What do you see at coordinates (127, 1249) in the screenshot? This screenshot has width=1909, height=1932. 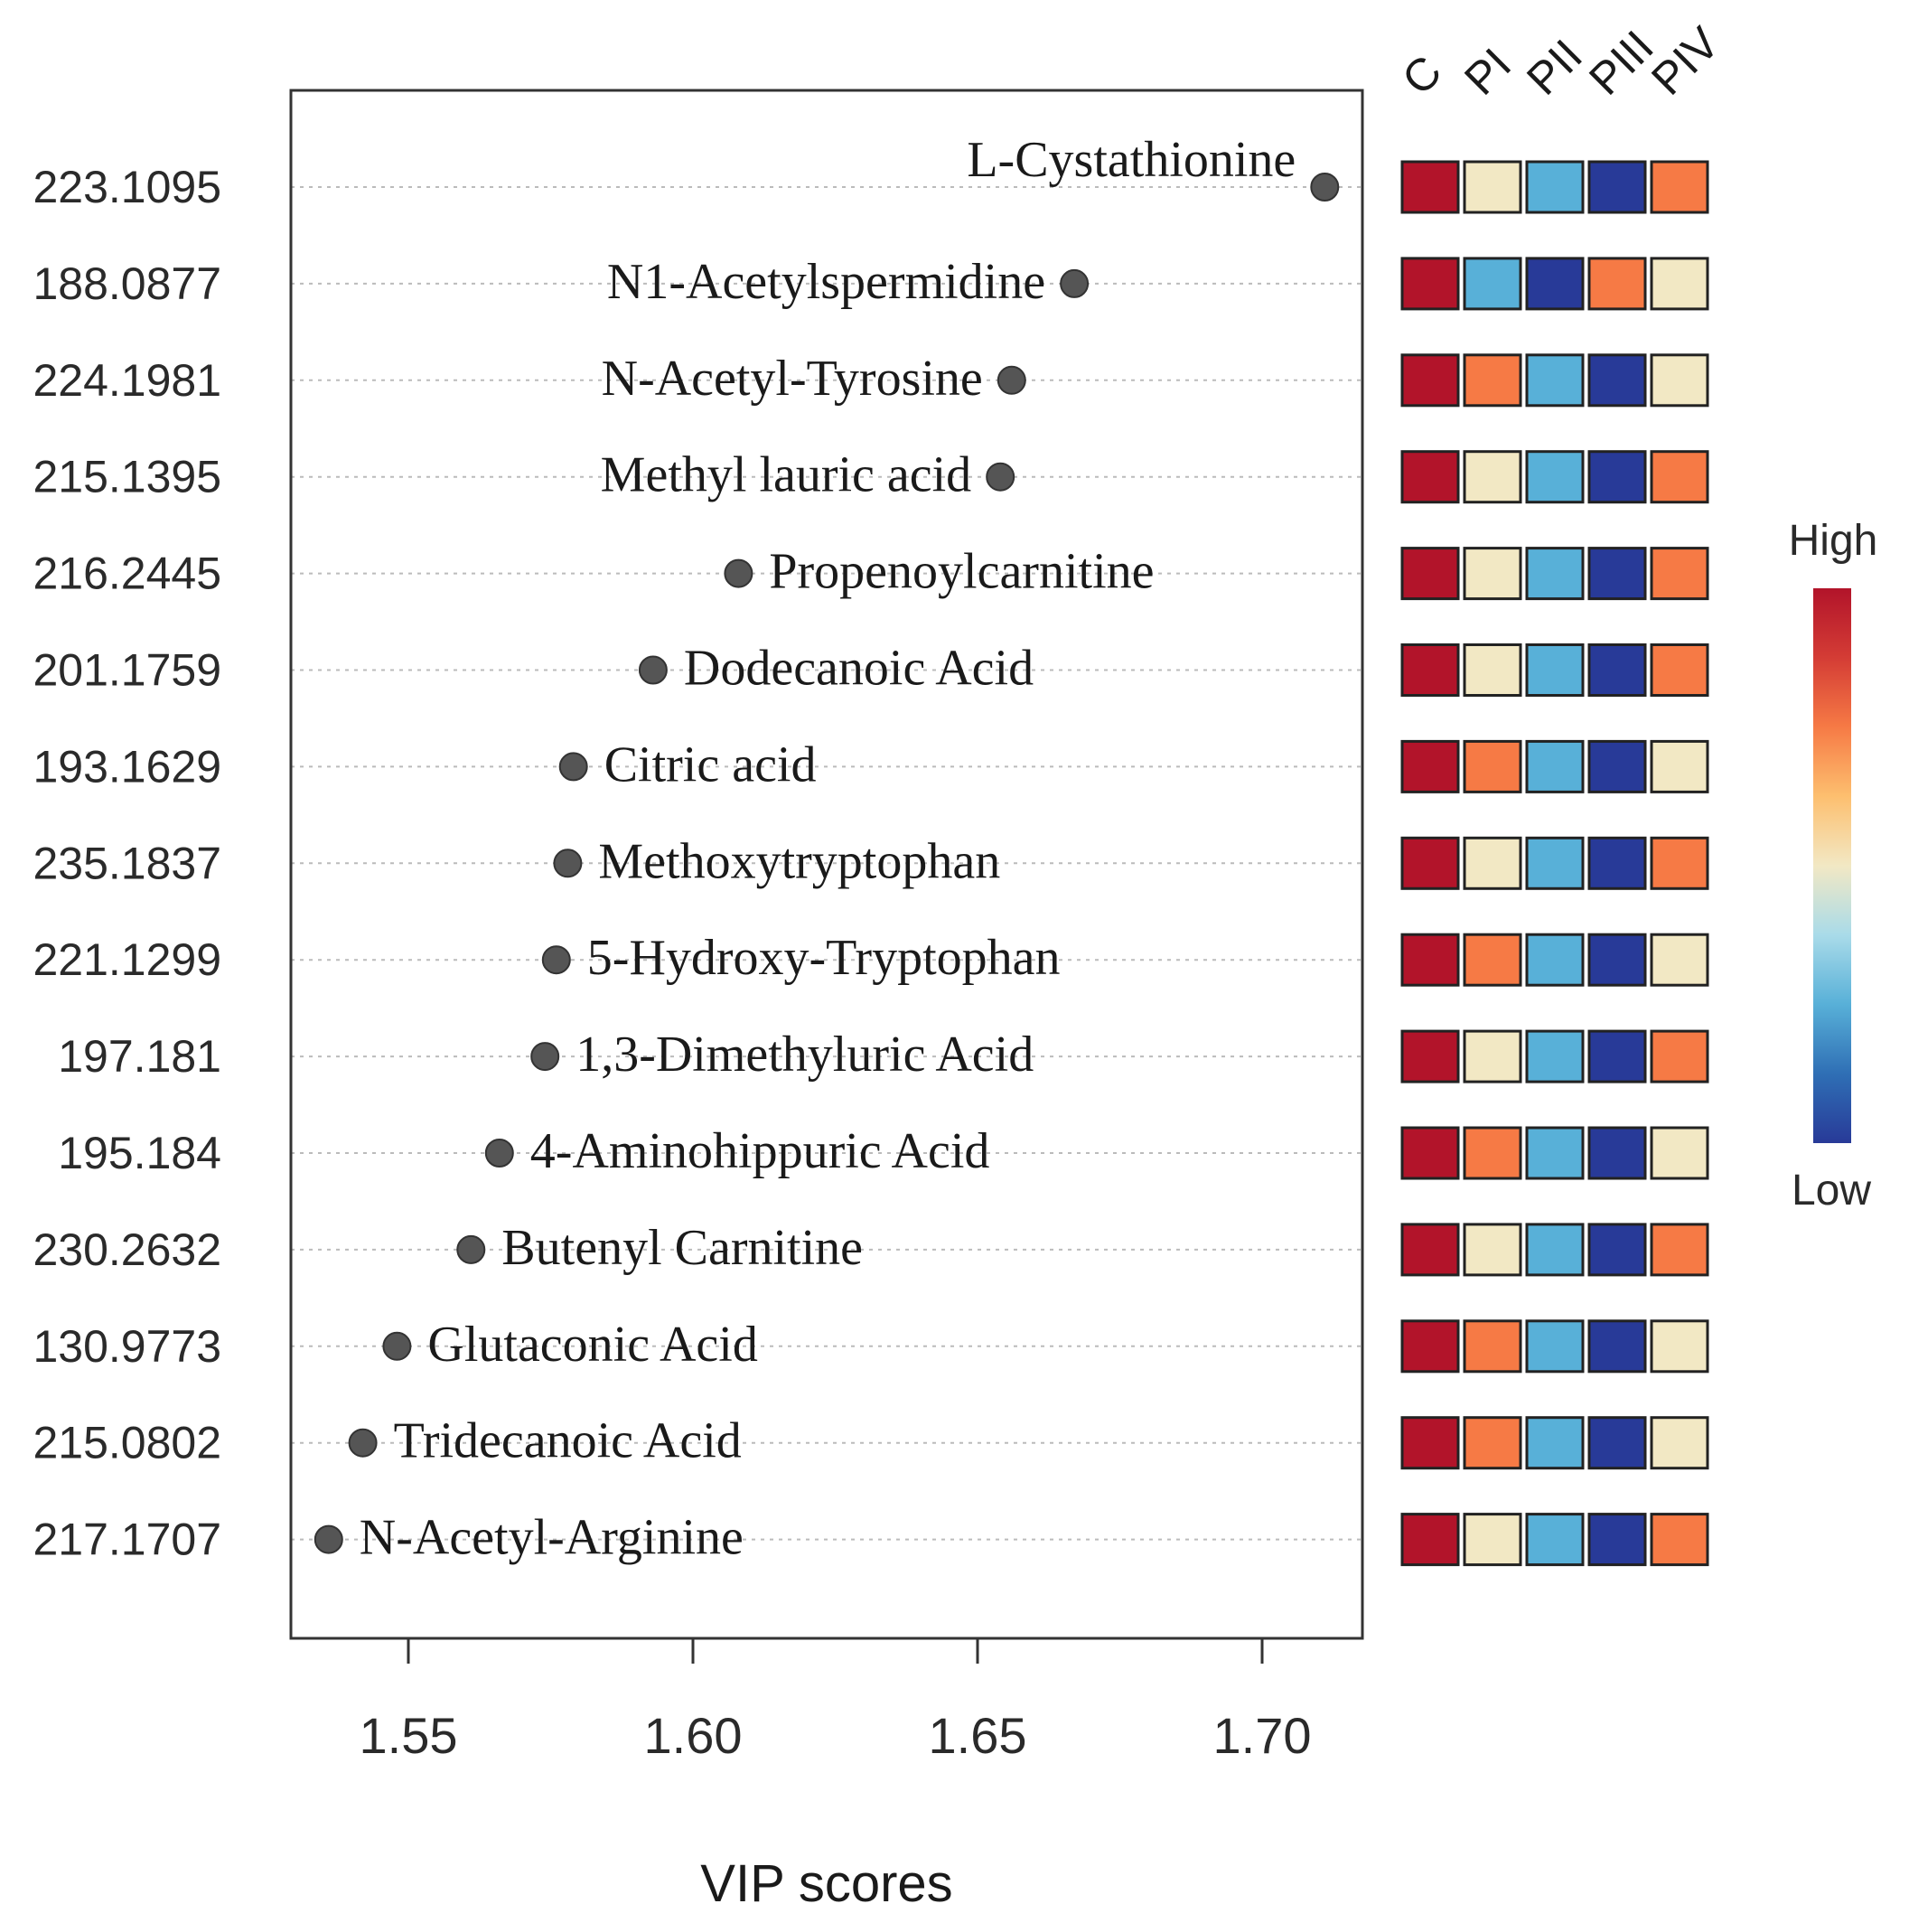 I see `mz-label: 230.2632` at bounding box center [127, 1249].